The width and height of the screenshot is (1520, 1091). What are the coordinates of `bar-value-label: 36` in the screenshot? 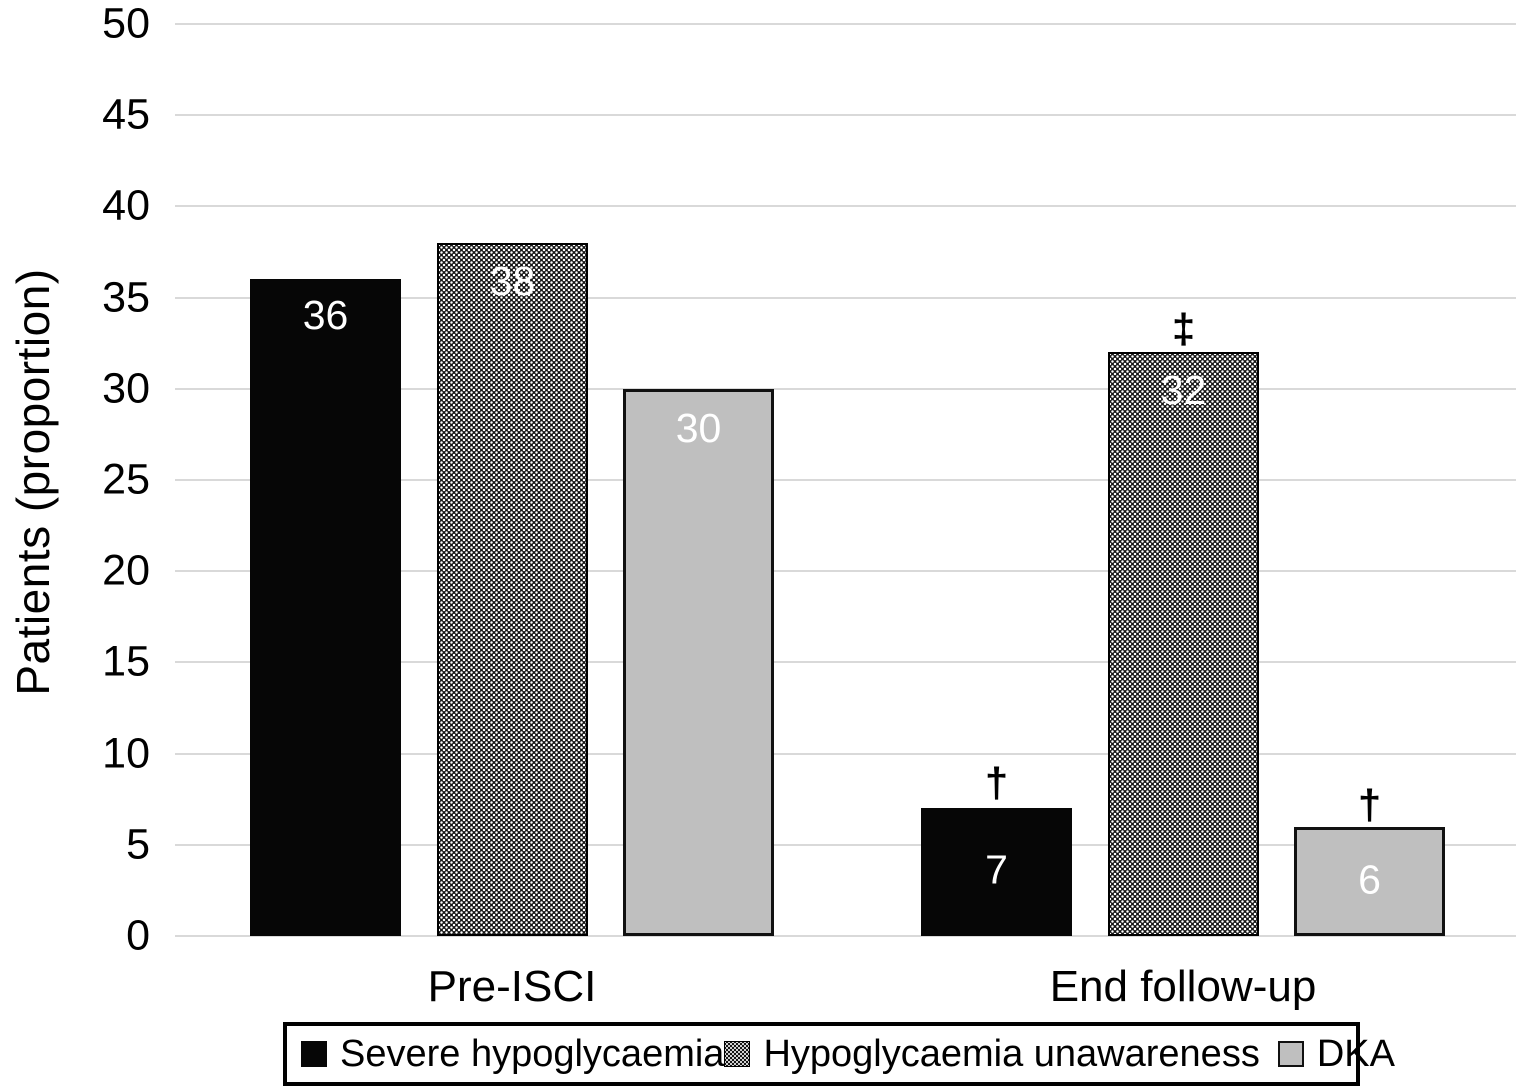 It's located at (325, 315).